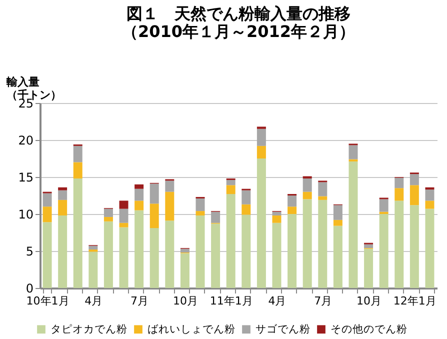  Describe the element at coordinates (30, 251) in the screenshot. I see `y-tick-label: 5` at that location.